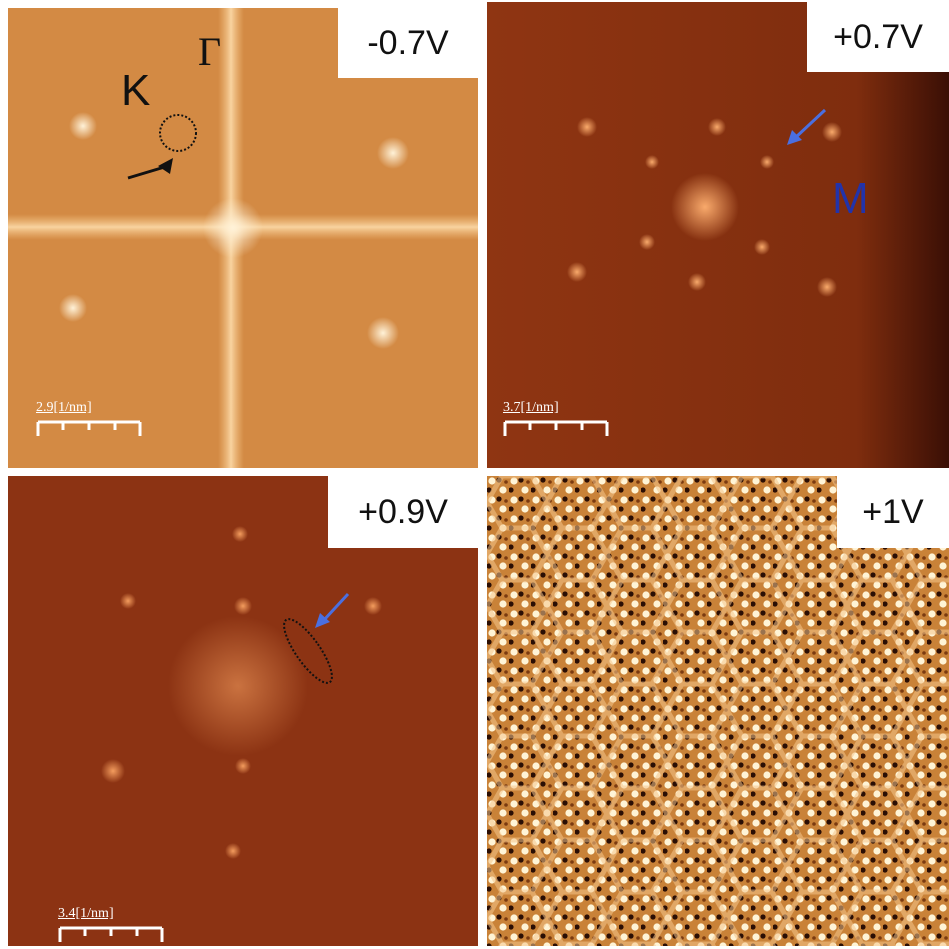 This screenshot has width=949, height=949. Describe the element at coordinates (878, 37) in the screenshot. I see `voltage-label-2: +0.7V` at that location.